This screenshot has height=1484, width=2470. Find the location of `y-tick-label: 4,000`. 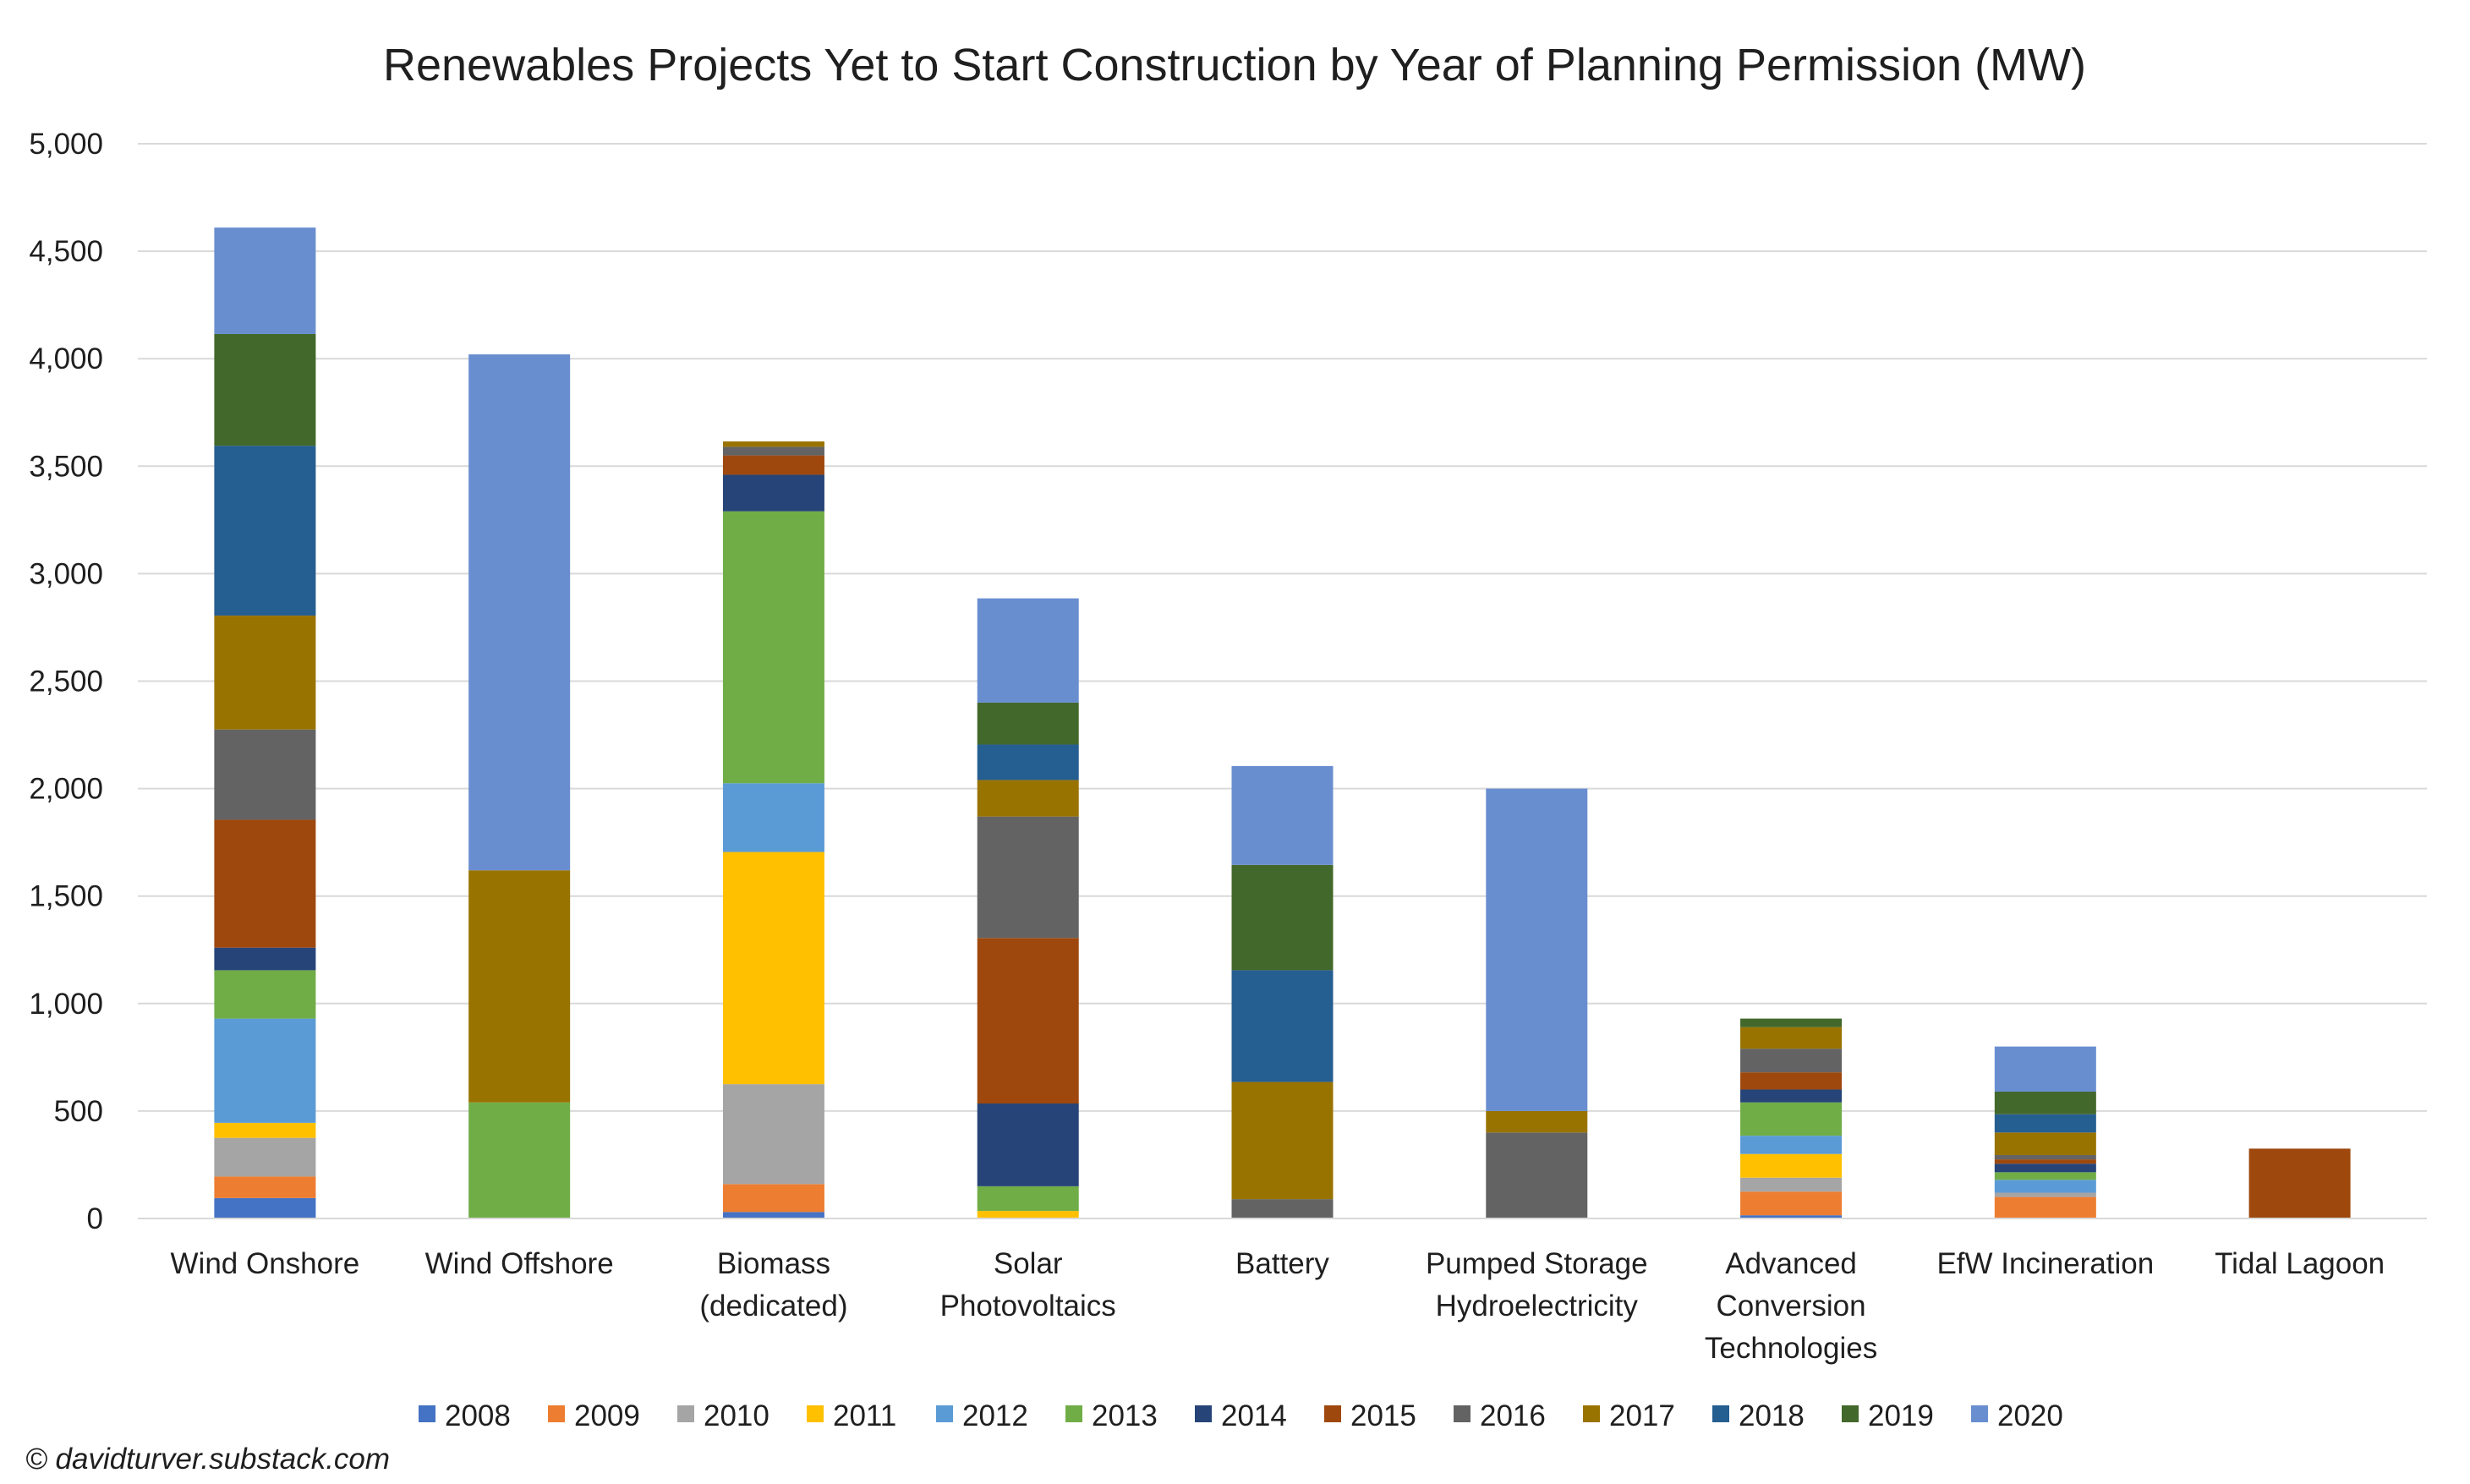

y-tick-label: 4,000 is located at coordinates (66, 358).